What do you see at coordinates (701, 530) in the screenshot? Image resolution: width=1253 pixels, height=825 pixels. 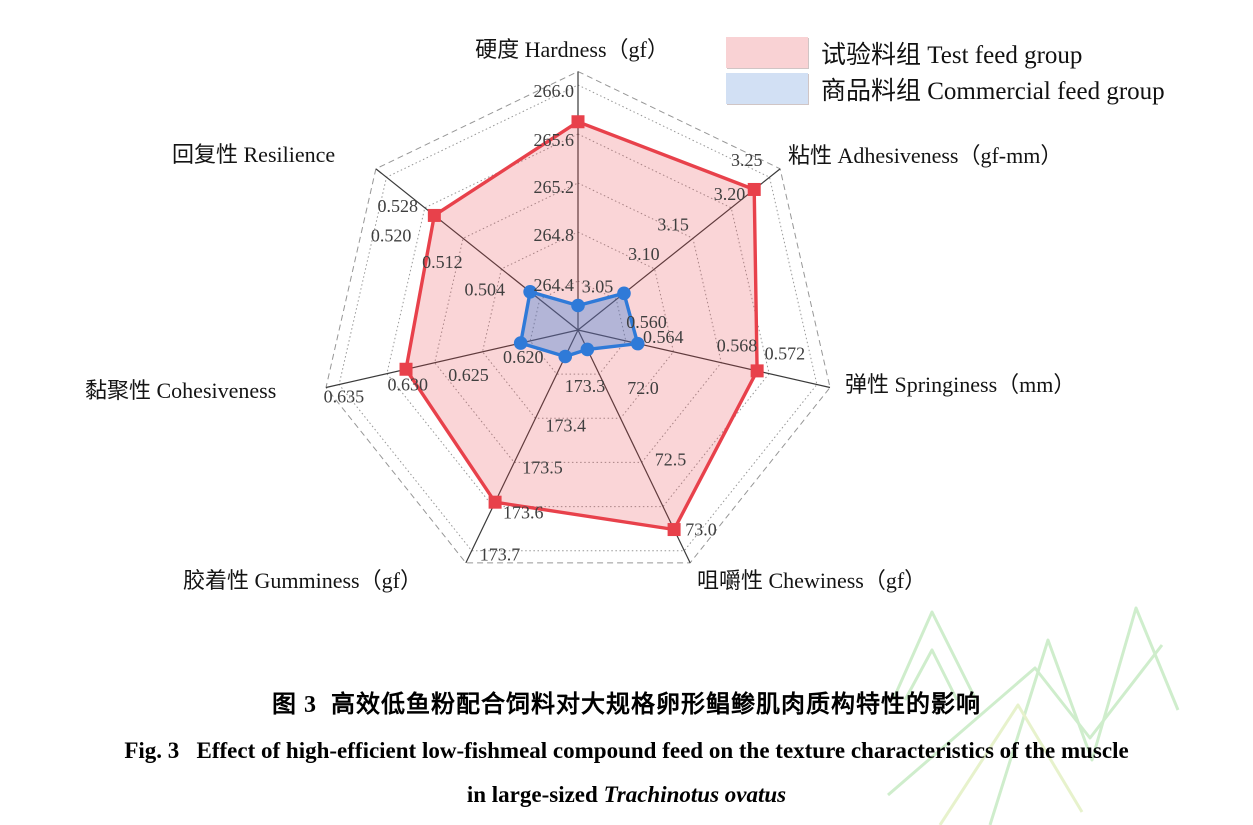 I see `tick-label: 73.0` at bounding box center [701, 530].